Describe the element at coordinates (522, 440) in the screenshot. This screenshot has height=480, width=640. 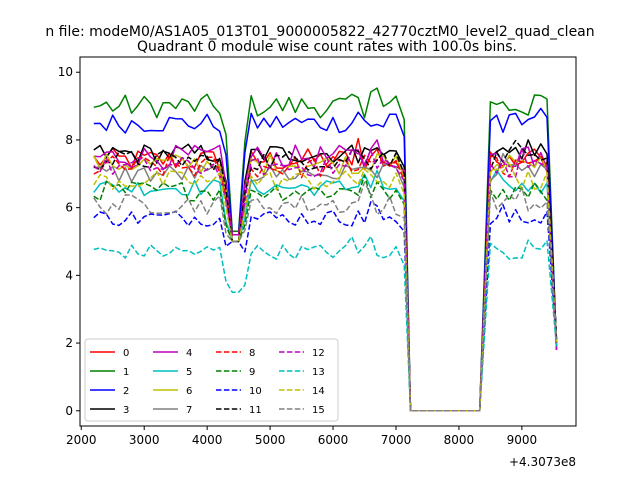
I see `x-tick-label: 9000` at that location.